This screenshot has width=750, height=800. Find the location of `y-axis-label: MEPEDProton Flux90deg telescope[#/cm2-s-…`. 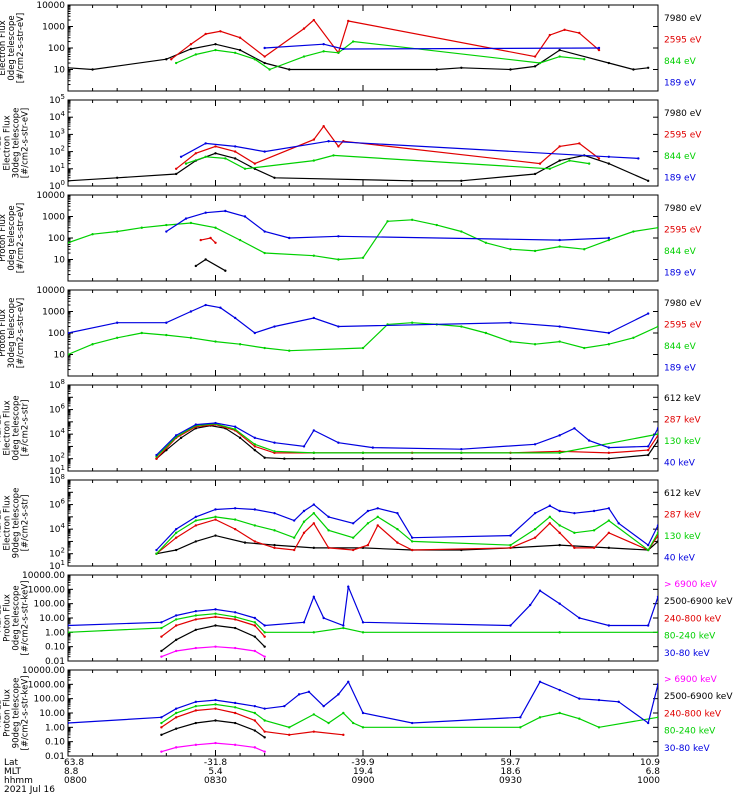

y-axis-label: MEPEDProton Flux90deg telescope[#/cm2-s-… is located at coordinates (15, 713).